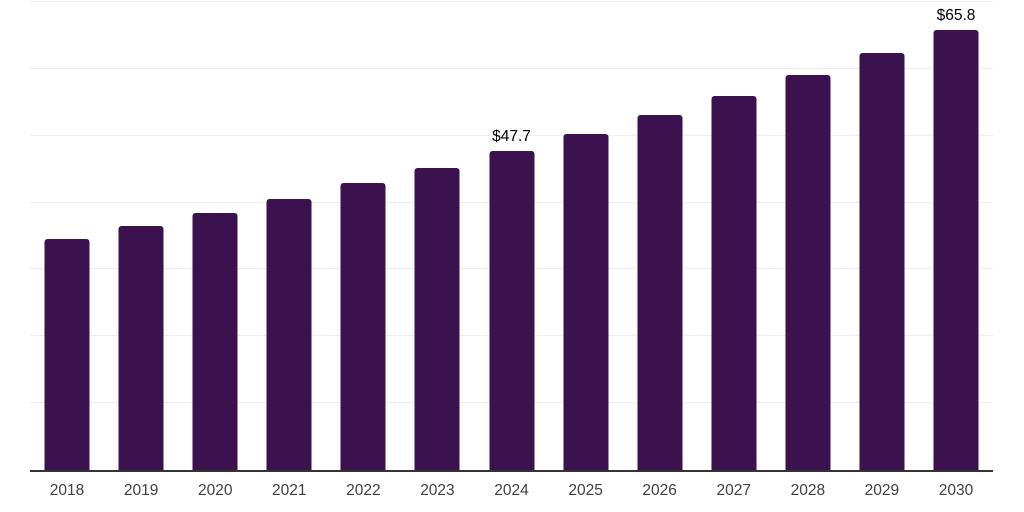  I want to click on x-tick-label-2024: 2024, so click(511, 490).